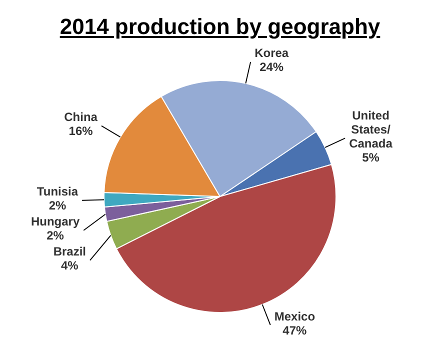  Describe the element at coordinates (371, 129) in the screenshot. I see `slice-label: United States/ Canada` at that location.